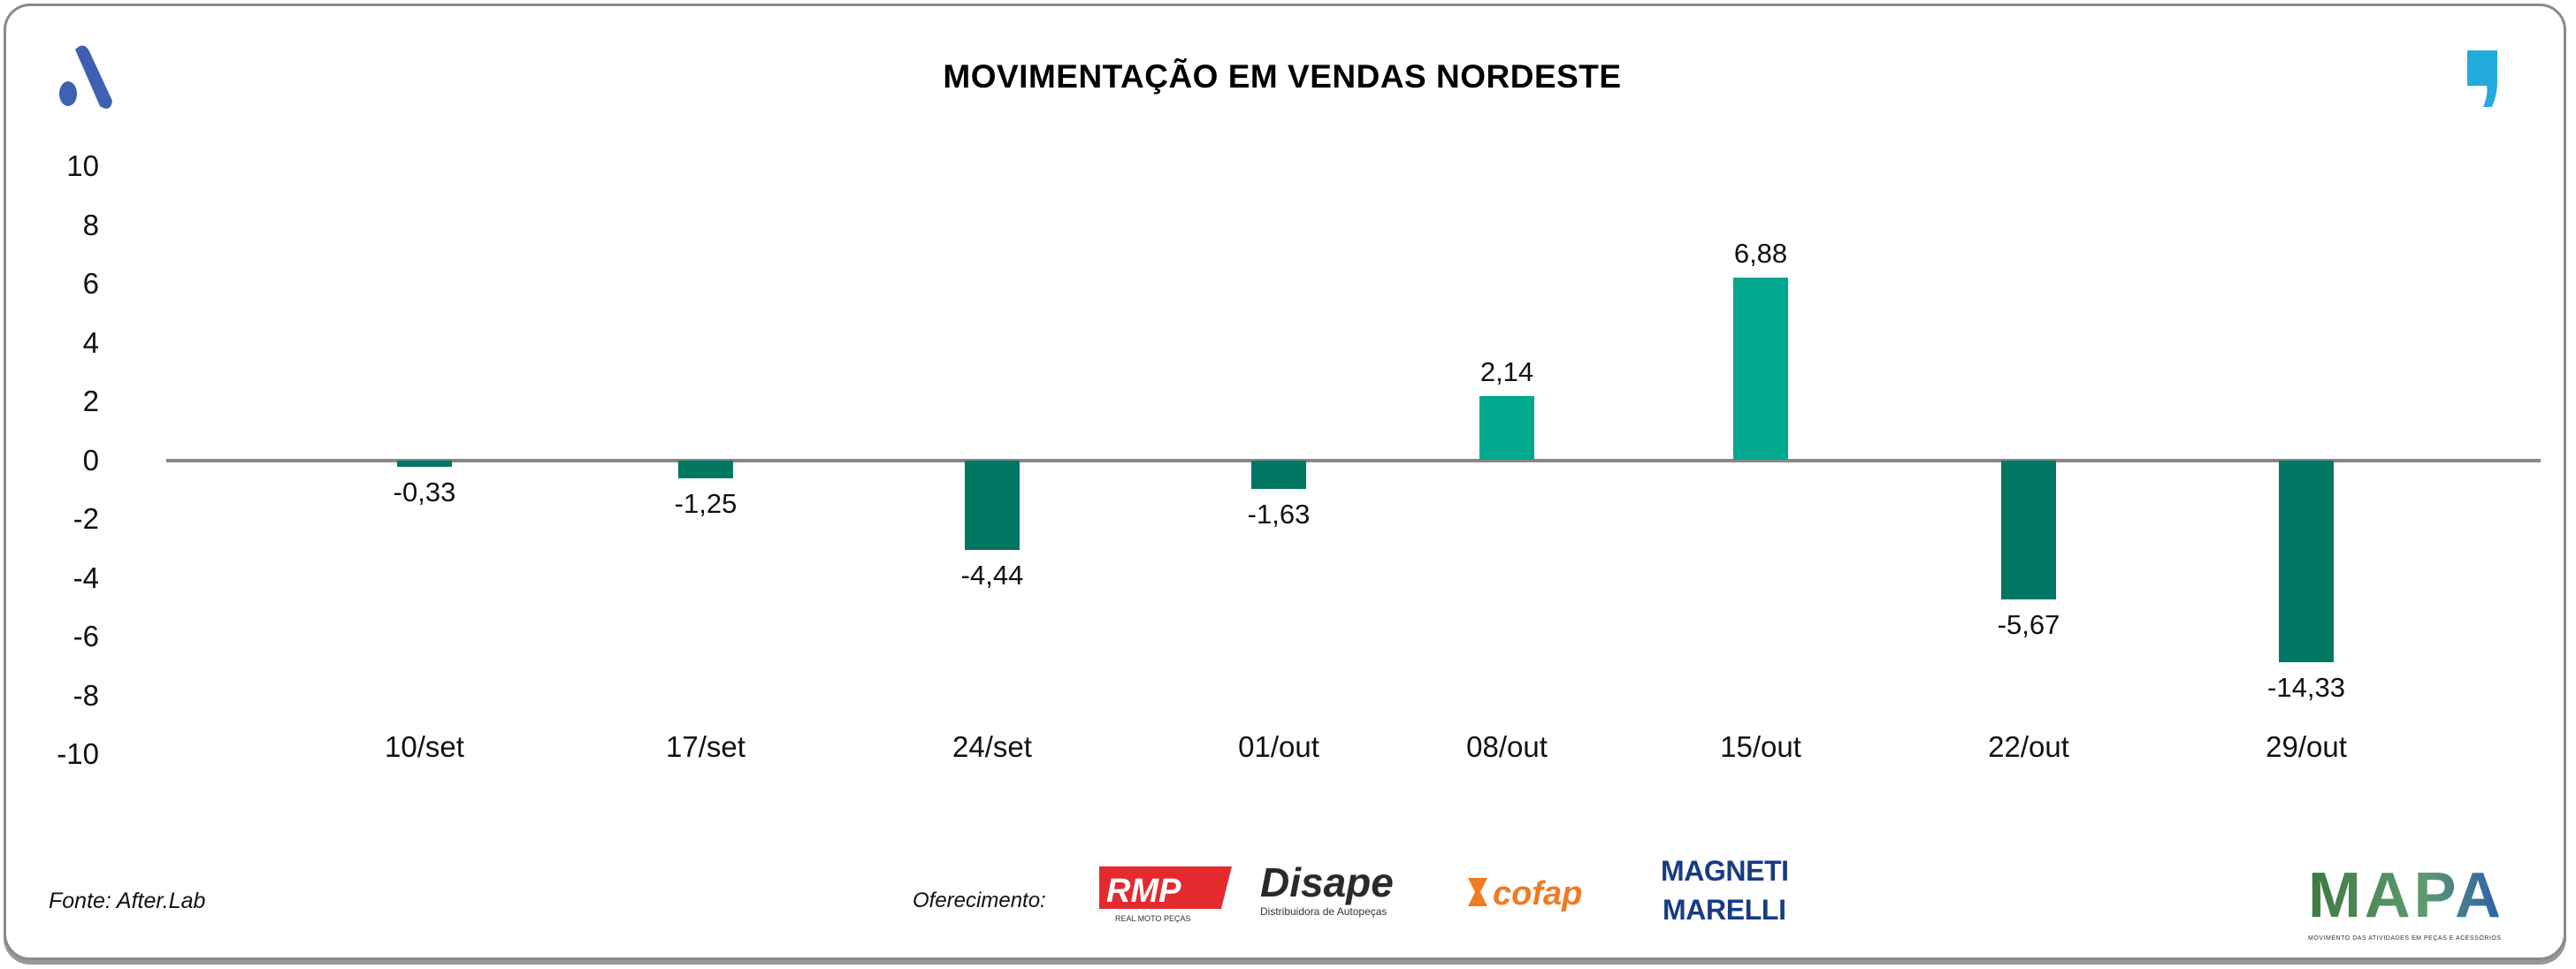  I want to click on sponsor-label: Oferecimento:, so click(979, 900).